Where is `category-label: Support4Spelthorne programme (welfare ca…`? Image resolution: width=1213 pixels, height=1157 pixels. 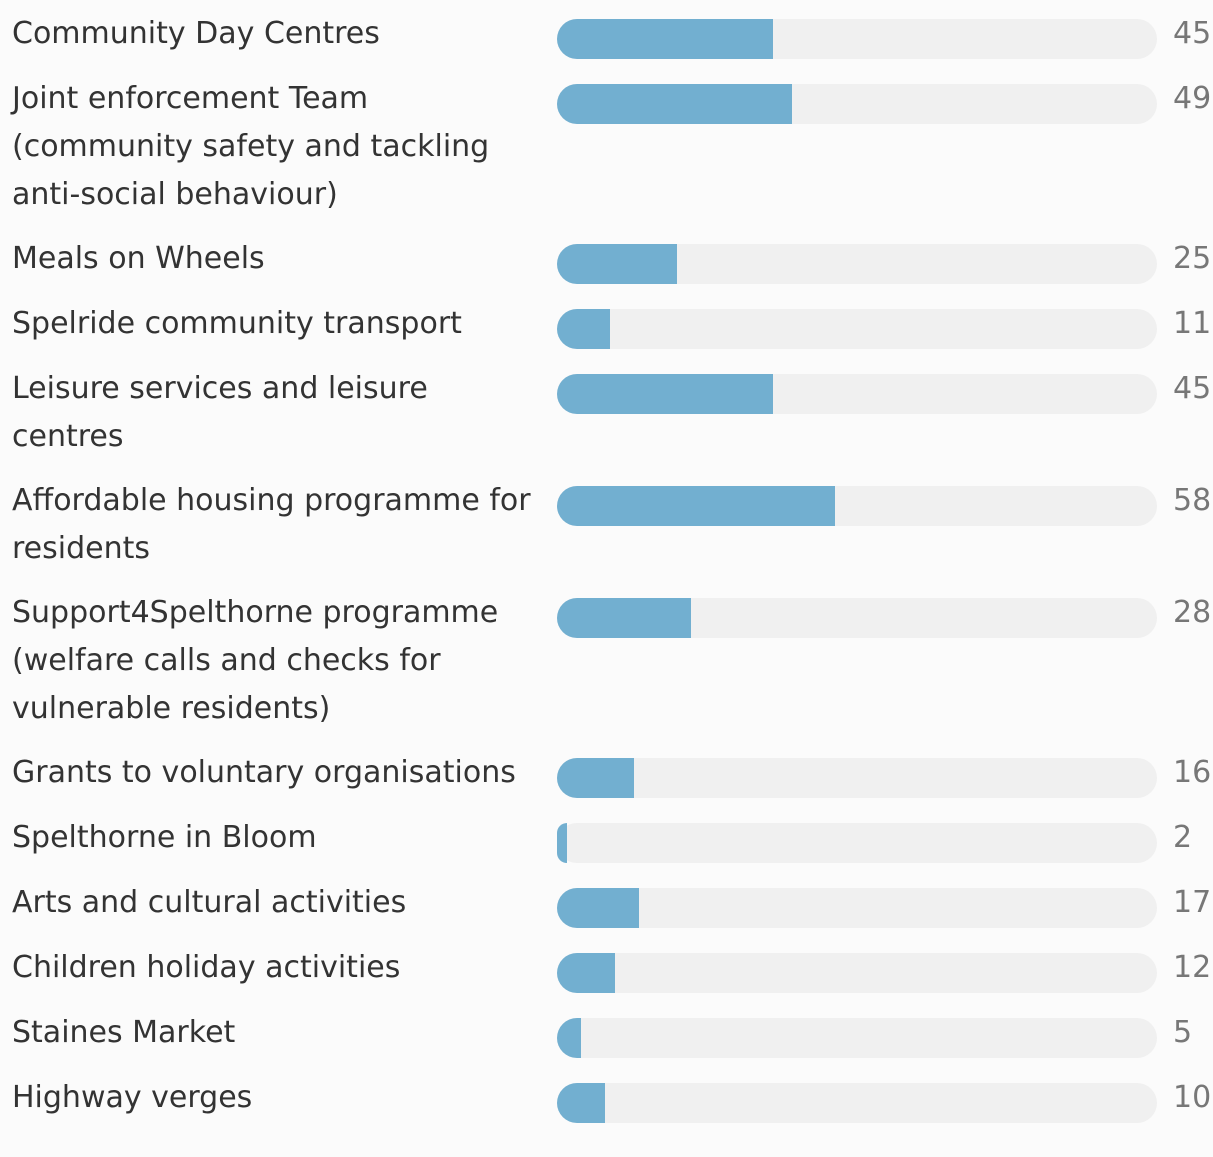
category-label: Support4Spelthorne programme (welfare ca… is located at coordinates (255, 660).